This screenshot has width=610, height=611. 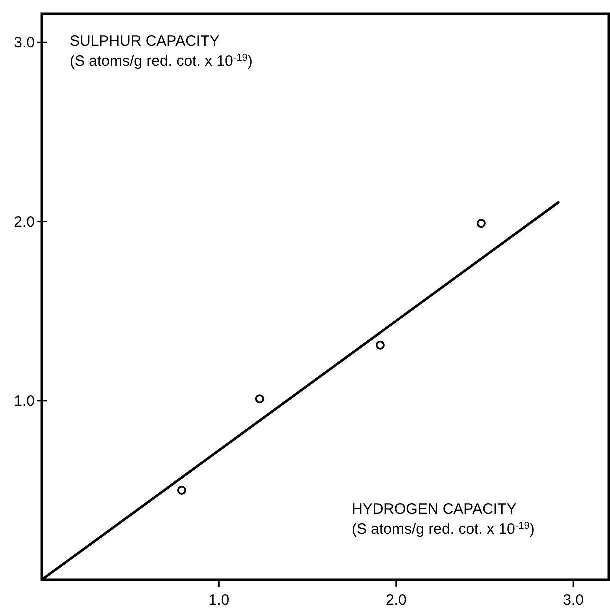 What do you see at coordinates (161, 51) in the screenshot?
I see `y-axis-title: SULPHUR CAPACITY (S atoms/g red. cot. x 10$^{-19}$)` at bounding box center [161, 51].